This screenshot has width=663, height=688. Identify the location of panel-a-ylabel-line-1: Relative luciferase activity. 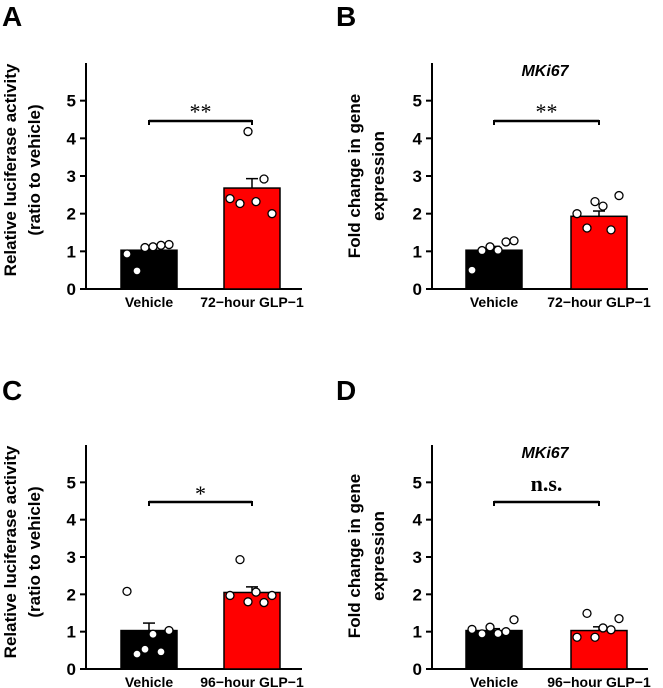
(10, 169).